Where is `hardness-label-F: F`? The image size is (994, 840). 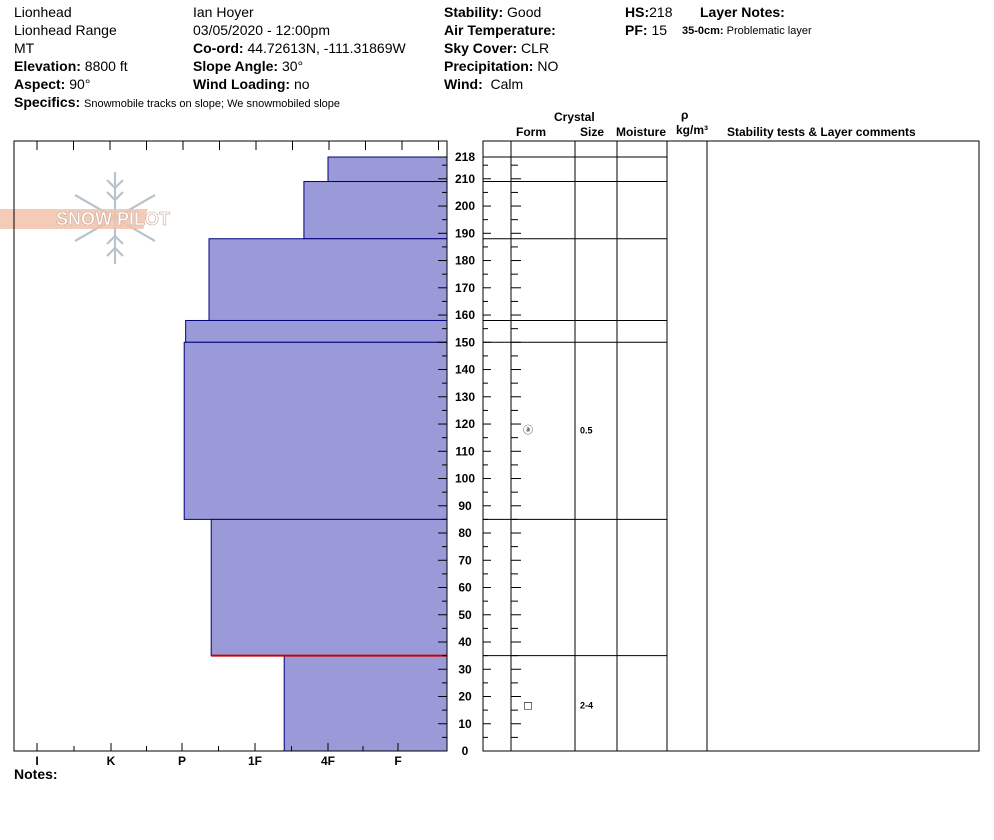
hardness-label-F: F is located at coordinates (397, 761).